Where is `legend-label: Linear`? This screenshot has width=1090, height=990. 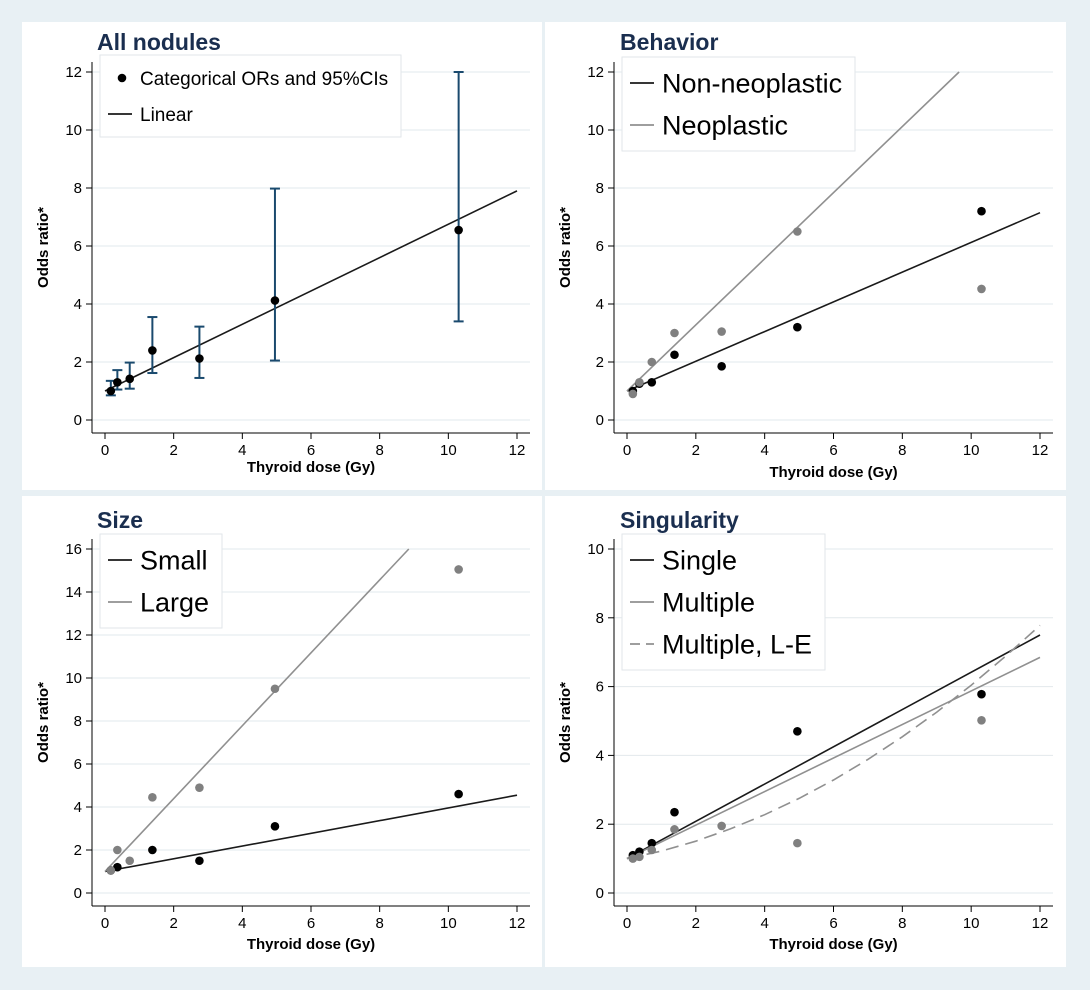 legend-label: Linear is located at coordinates (166, 115).